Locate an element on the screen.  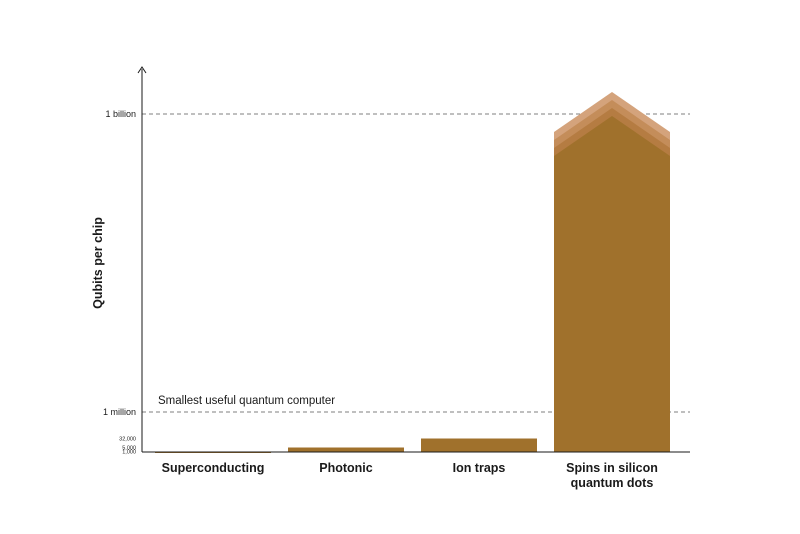
category-label: Photonic is located at coordinates (346, 468).